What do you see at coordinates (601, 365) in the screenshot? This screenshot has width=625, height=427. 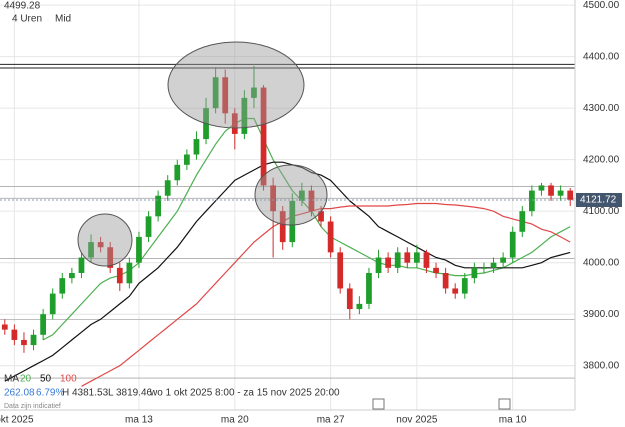 I see `y-tick-label: 3800.00` at bounding box center [601, 365].